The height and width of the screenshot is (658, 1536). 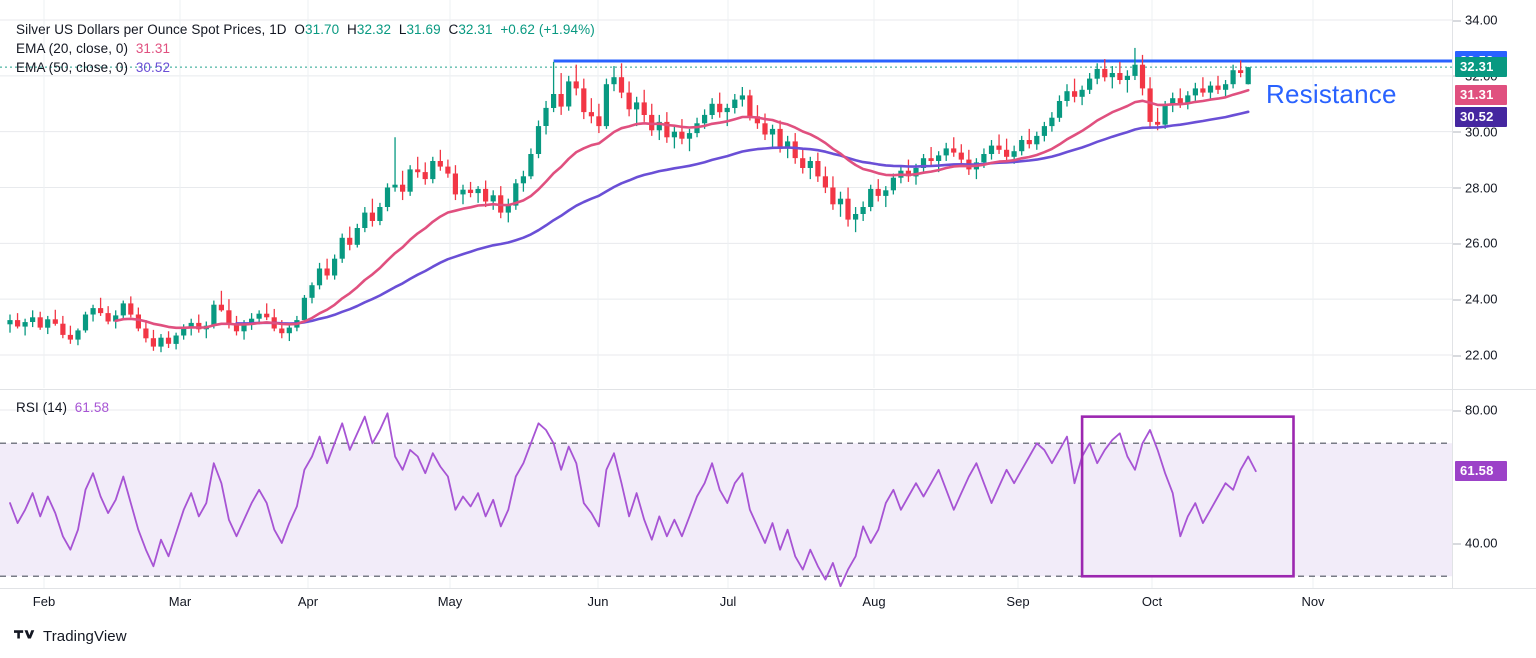 What do you see at coordinates (374, 29) in the screenshot?
I see `ohlc-high-value: 32.32` at bounding box center [374, 29].